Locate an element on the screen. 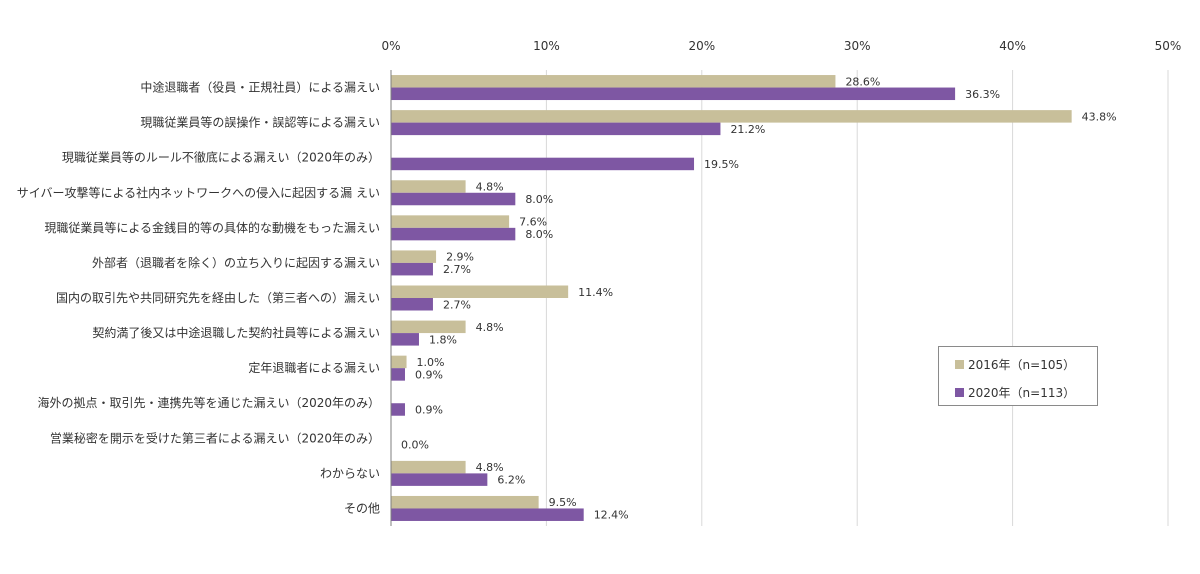 The height and width of the screenshot is (574, 1200). category-label: わからない is located at coordinates (350, 473).